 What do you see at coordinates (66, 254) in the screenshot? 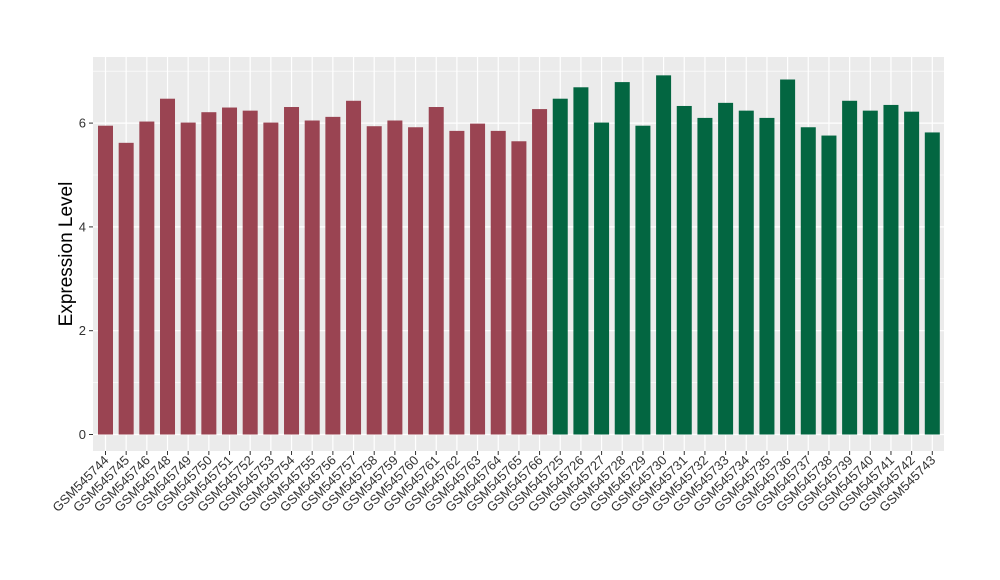
I see `y-axis-title: Expression Level` at bounding box center [66, 254].